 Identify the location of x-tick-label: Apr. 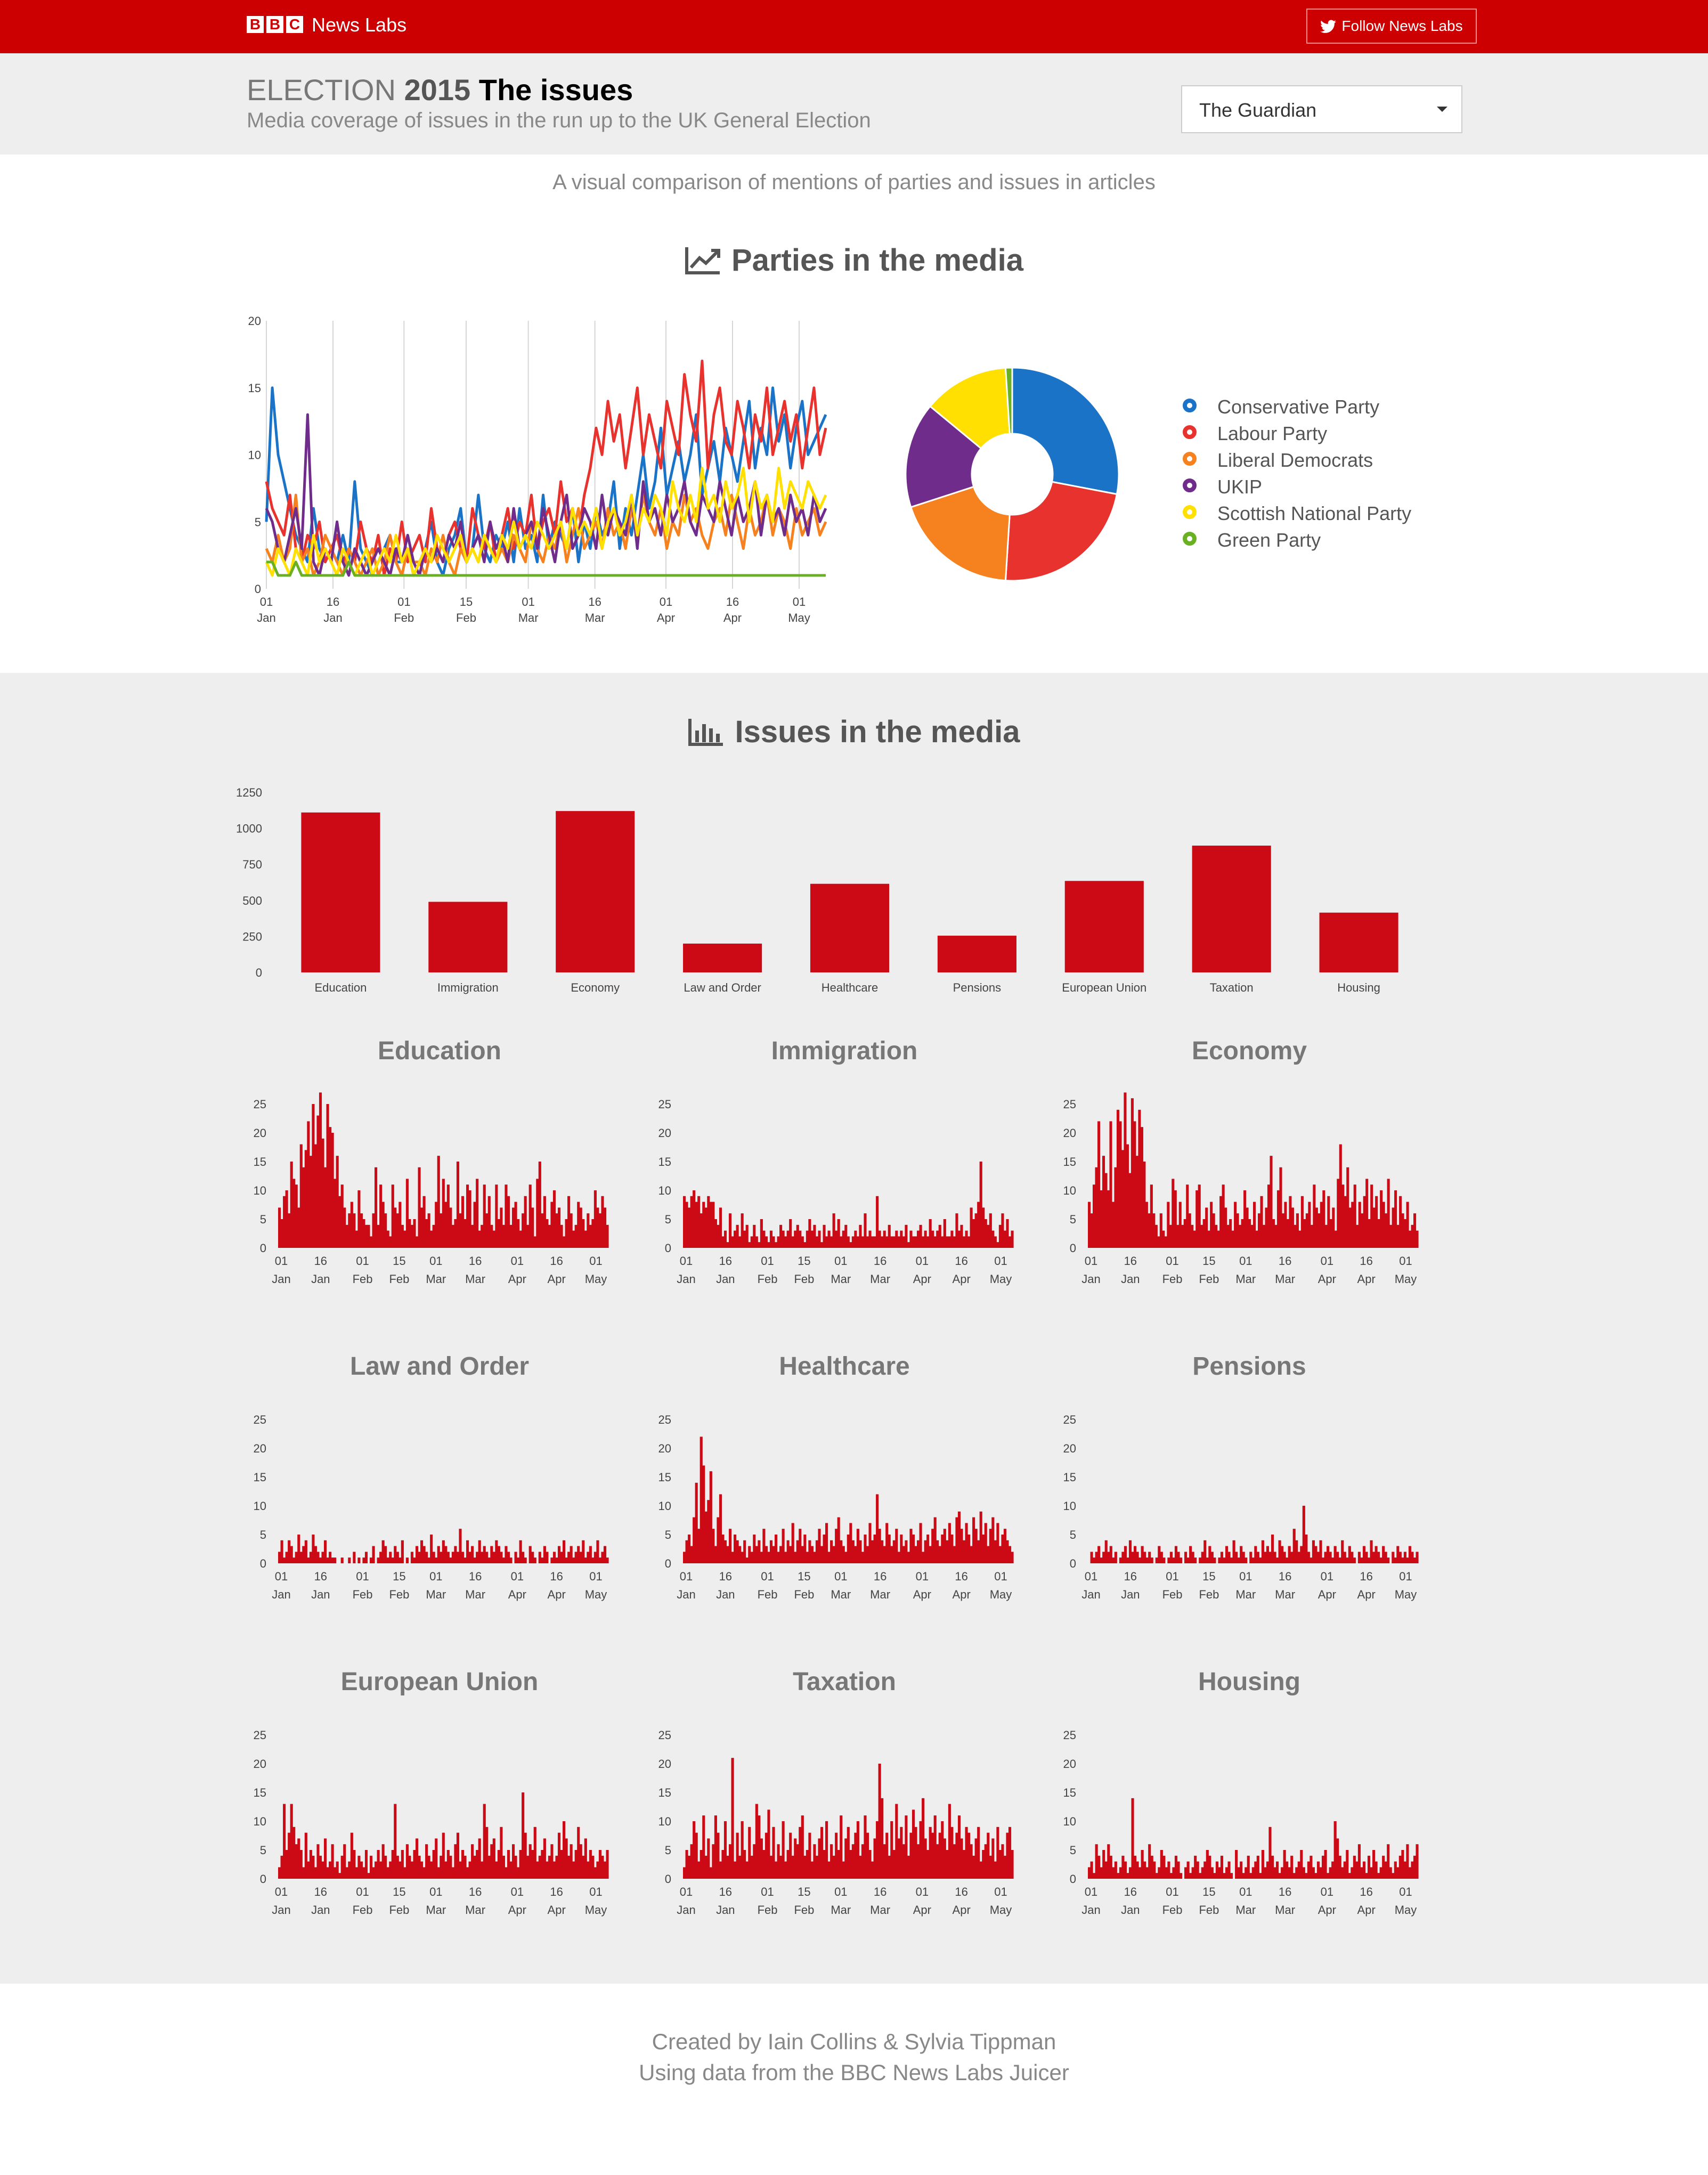
(557, 1910).